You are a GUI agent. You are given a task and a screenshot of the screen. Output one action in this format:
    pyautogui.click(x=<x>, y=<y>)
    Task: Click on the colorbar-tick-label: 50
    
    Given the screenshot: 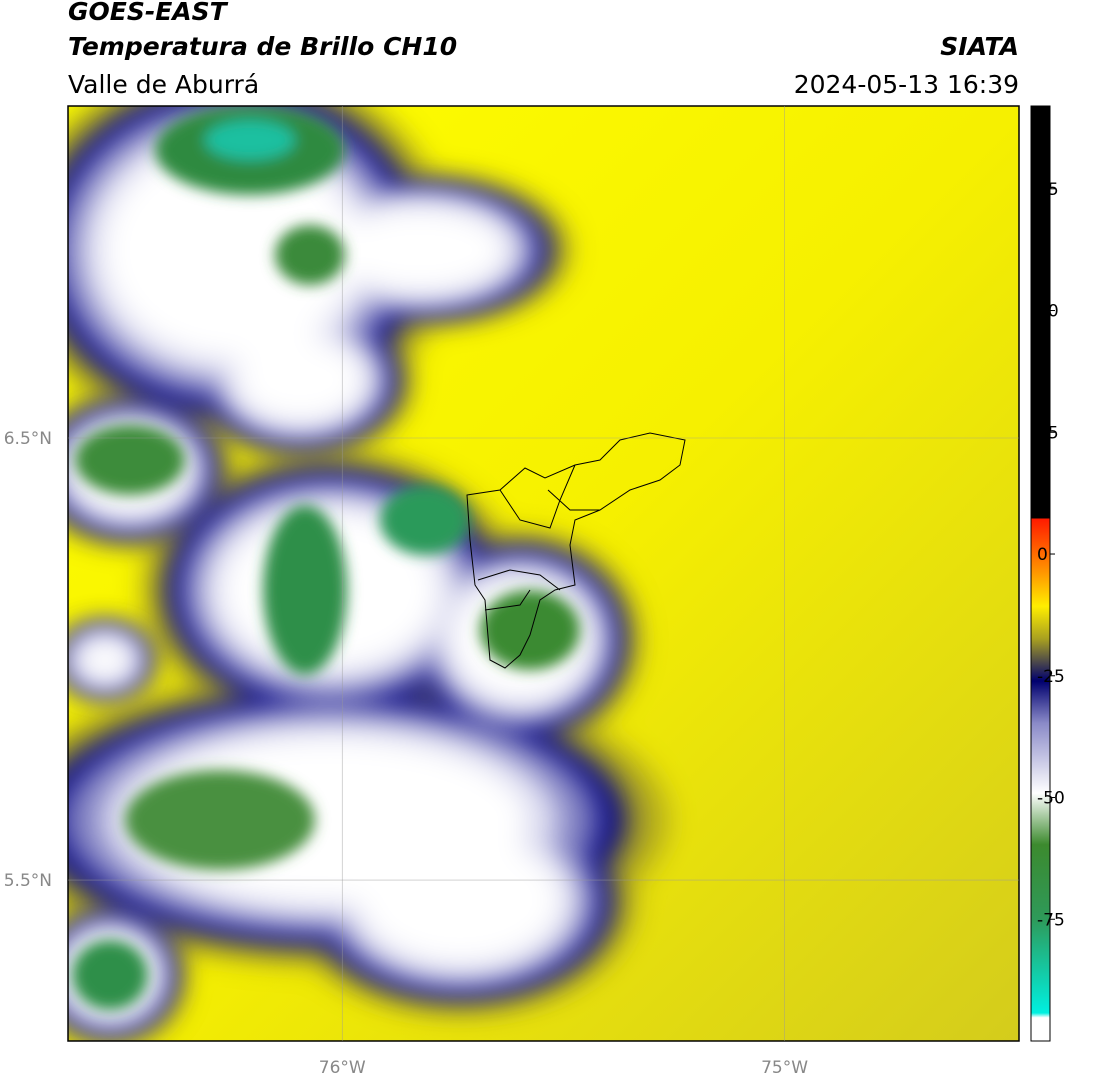 What is the action you would take?
    pyautogui.click(x=1048, y=312)
    